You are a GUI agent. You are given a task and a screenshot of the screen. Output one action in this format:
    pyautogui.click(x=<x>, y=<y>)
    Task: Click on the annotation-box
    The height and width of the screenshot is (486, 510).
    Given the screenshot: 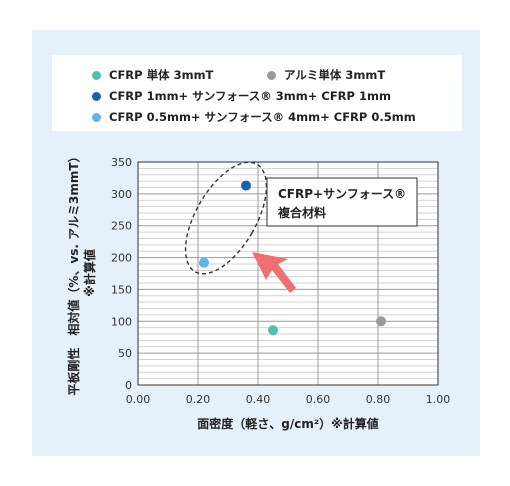 What is the action you would take?
    pyautogui.click(x=342, y=202)
    